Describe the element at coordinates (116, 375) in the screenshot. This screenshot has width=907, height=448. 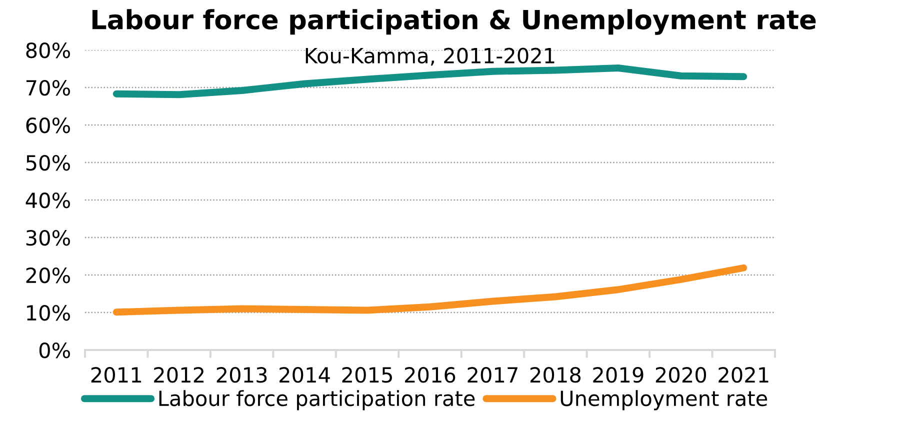
I see `x-tick-label: 2011` at that location.